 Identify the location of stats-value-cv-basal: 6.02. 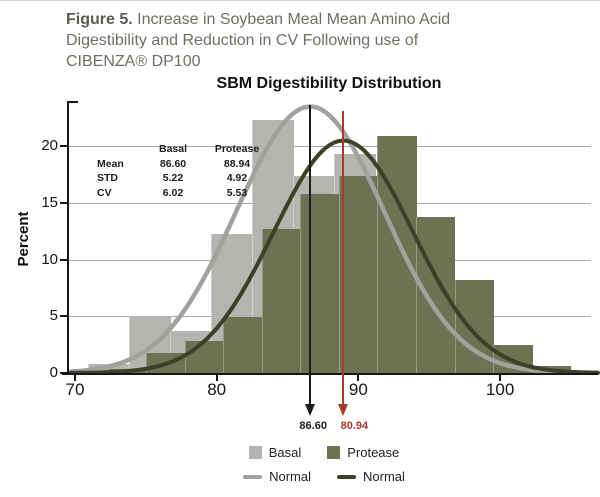
(173, 192).